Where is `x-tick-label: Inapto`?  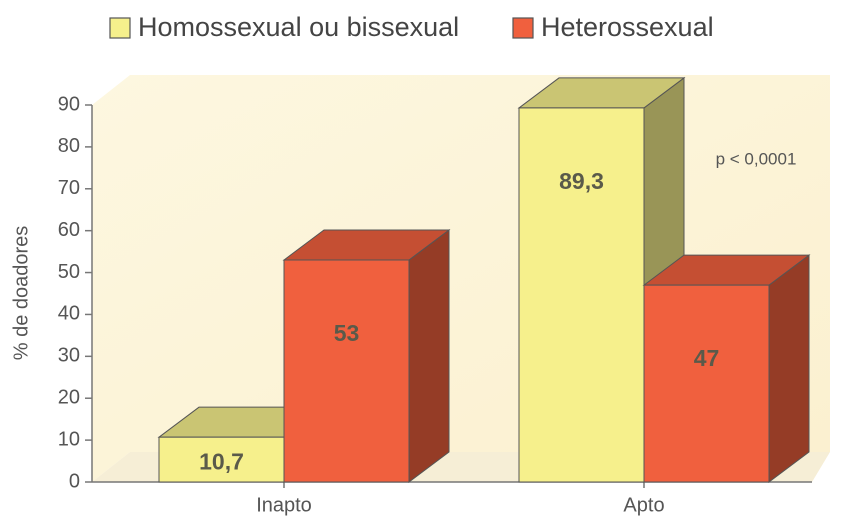
x-tick-label: Inapto is located at coordinates (284, 505).